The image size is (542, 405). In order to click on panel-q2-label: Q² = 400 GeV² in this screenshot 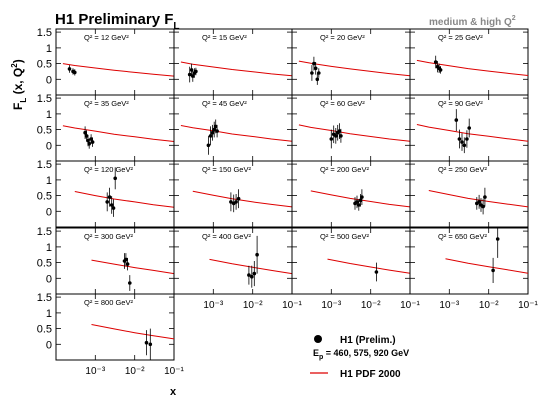, I will do `click(226, 236)`.